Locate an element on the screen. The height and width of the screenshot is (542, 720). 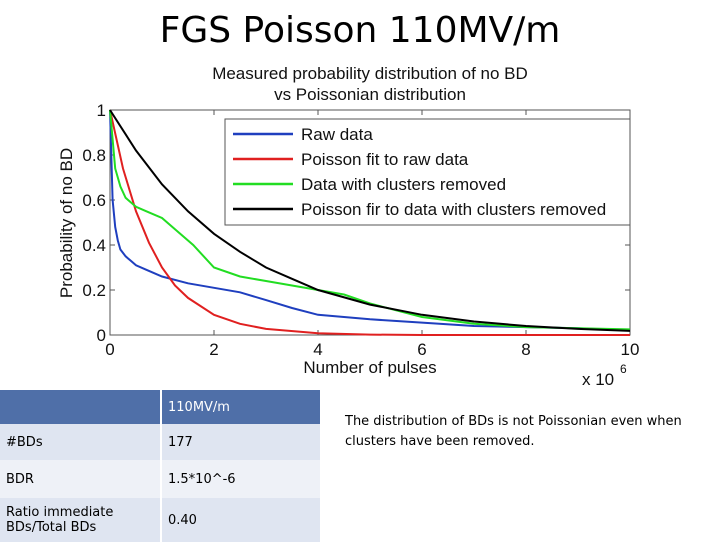
table-row: BDR 1.5*10^-6 is located at coordinates (160, 479).